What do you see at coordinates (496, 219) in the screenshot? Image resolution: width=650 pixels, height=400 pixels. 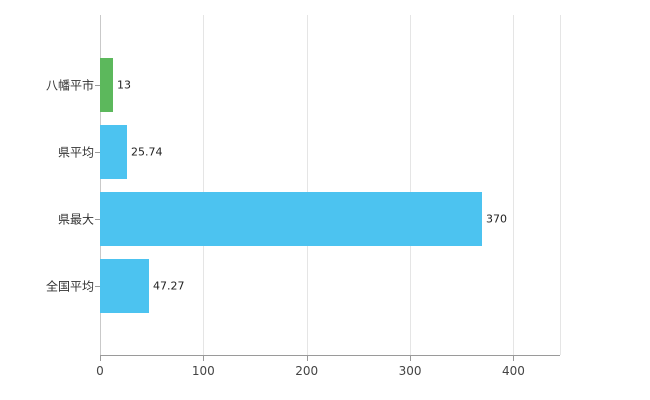 I see `bar-value-label: 370` at bounding box center [496, 219].